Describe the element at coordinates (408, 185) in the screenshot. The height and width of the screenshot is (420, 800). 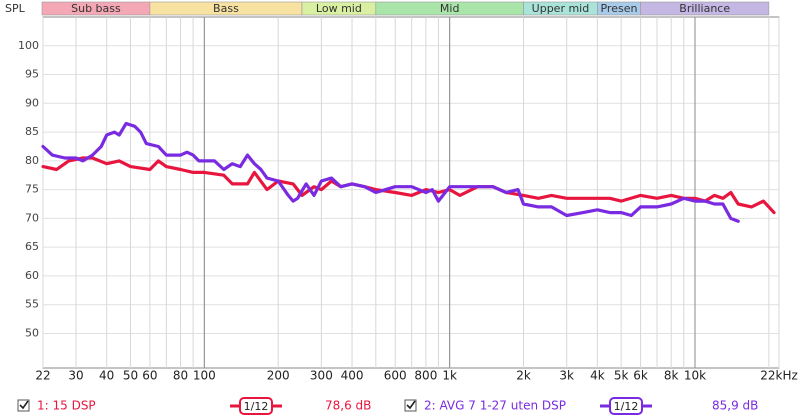
I see `series-line` at that location.